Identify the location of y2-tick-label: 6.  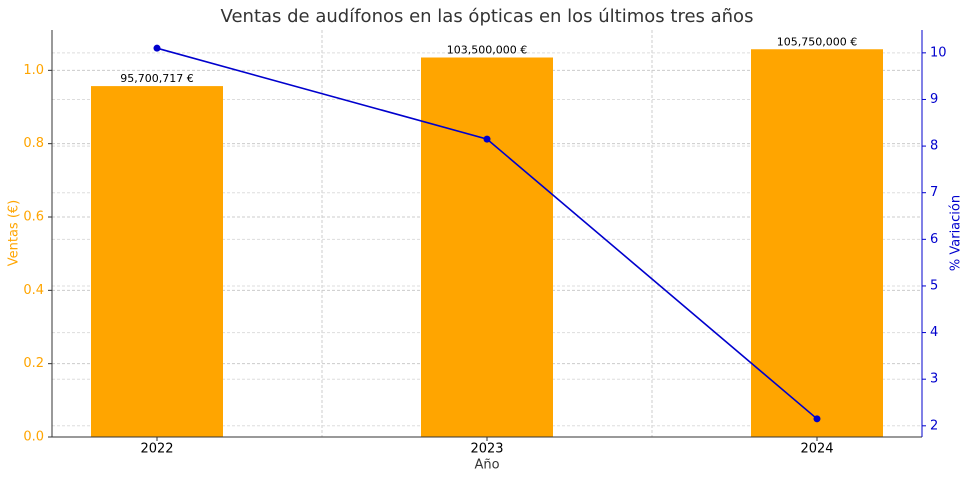
(934, 239).